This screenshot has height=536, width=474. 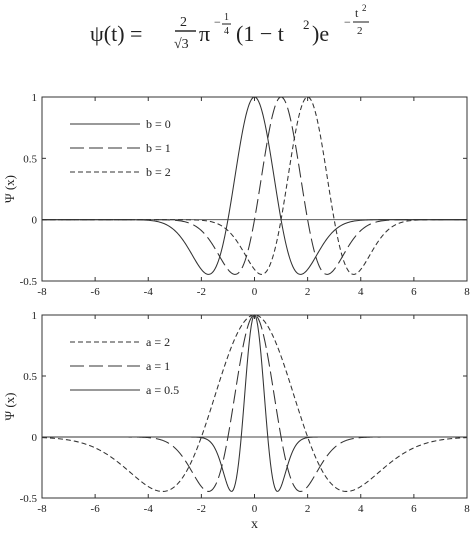 What do you see at coordinates (226, 17) in the screenshot?
I see `formula-pi-exp-num: 1` at bounding box center [226, 17].